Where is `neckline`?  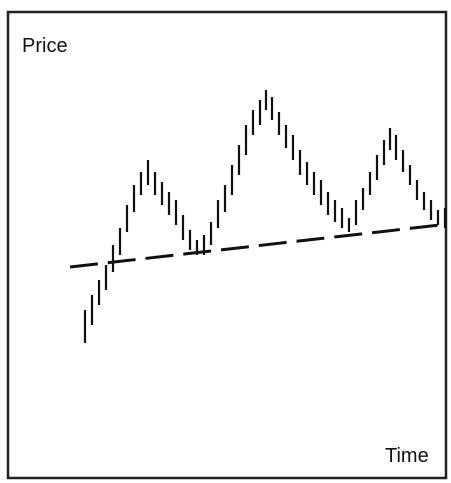
neckline is located at coordinates (255, 246).